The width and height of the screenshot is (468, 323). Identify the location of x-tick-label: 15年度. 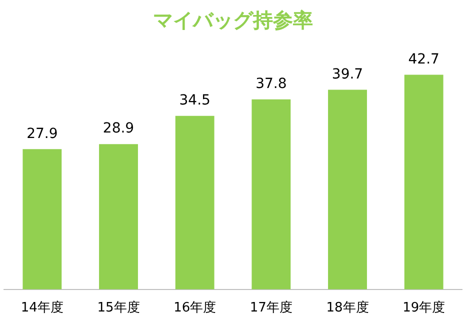
(118, 308).